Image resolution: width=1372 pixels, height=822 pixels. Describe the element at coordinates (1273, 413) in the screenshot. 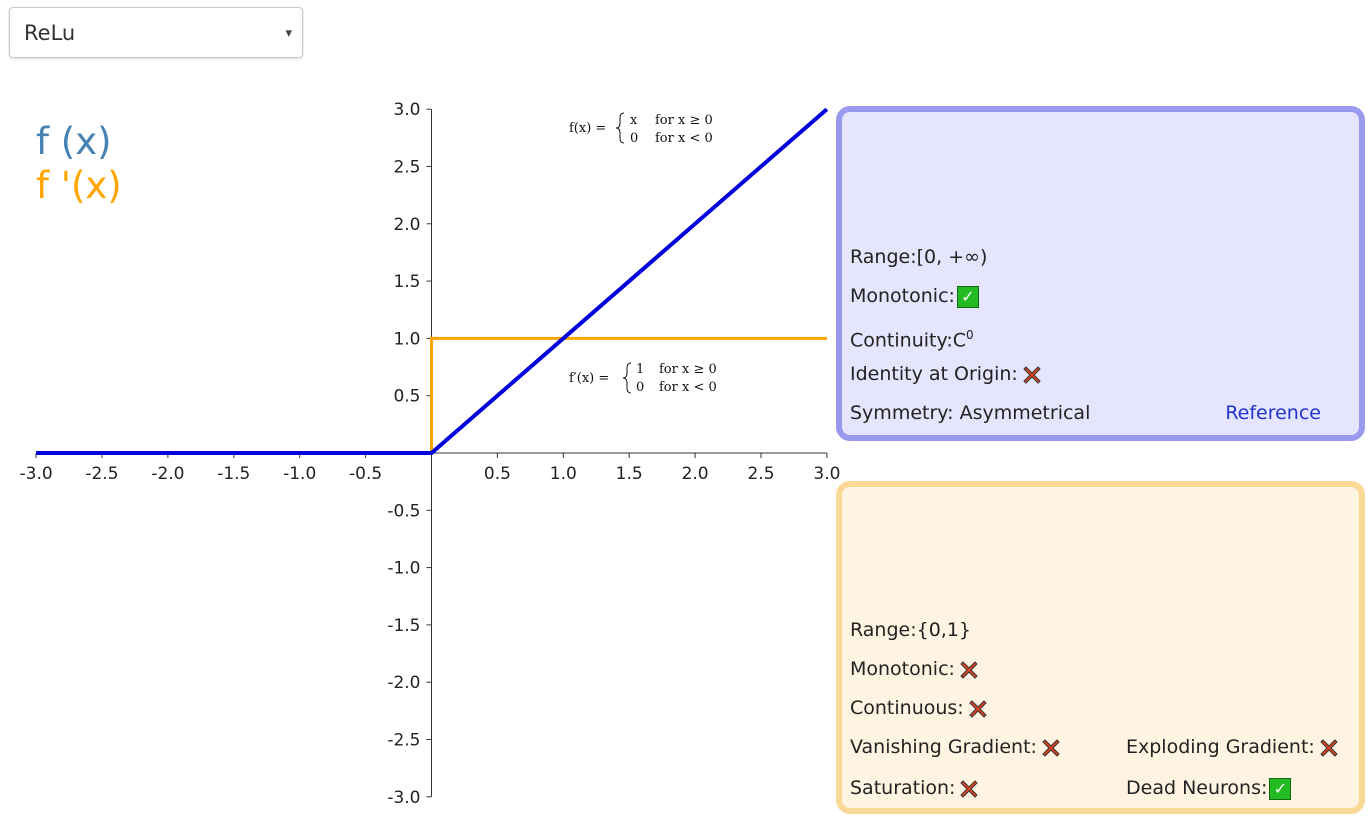

I see `reference-link: Reference` at that location.